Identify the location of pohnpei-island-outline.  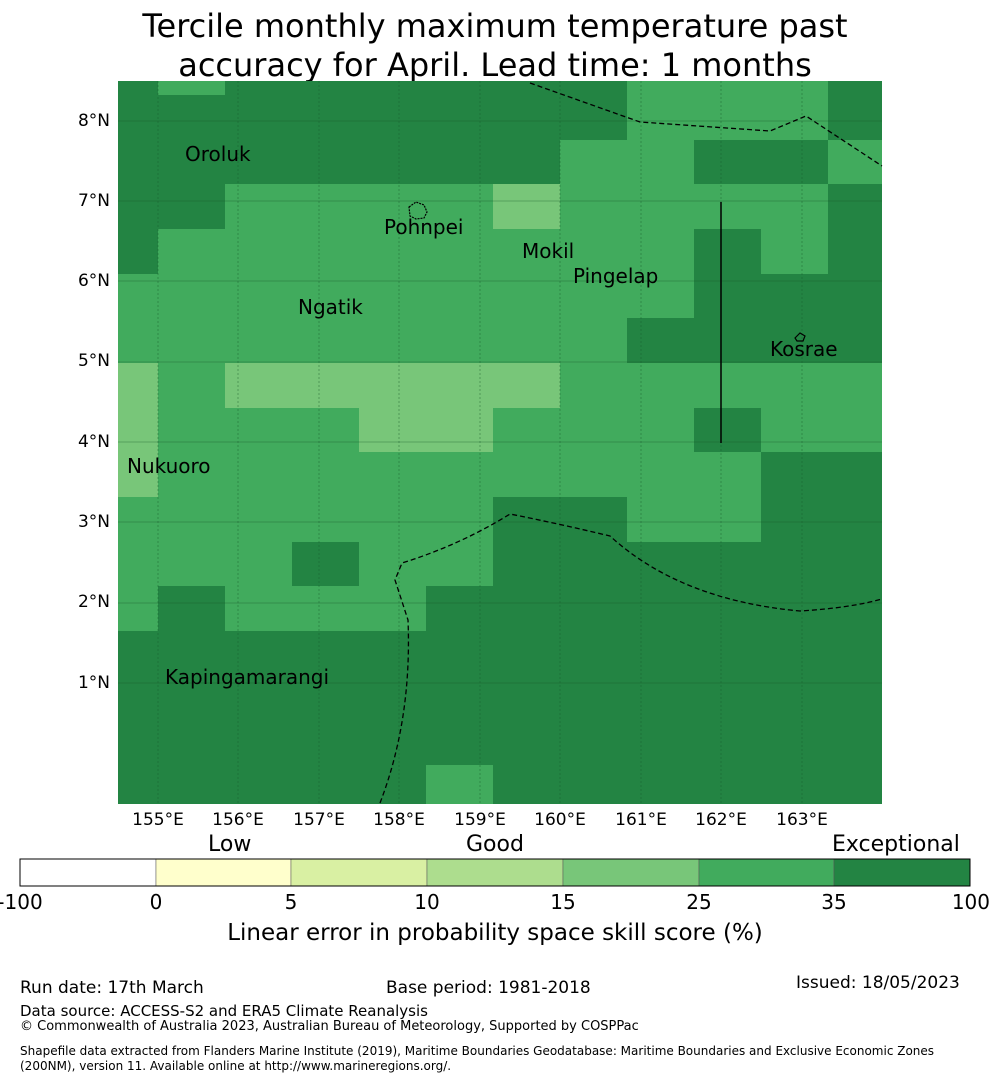
(418, 210).